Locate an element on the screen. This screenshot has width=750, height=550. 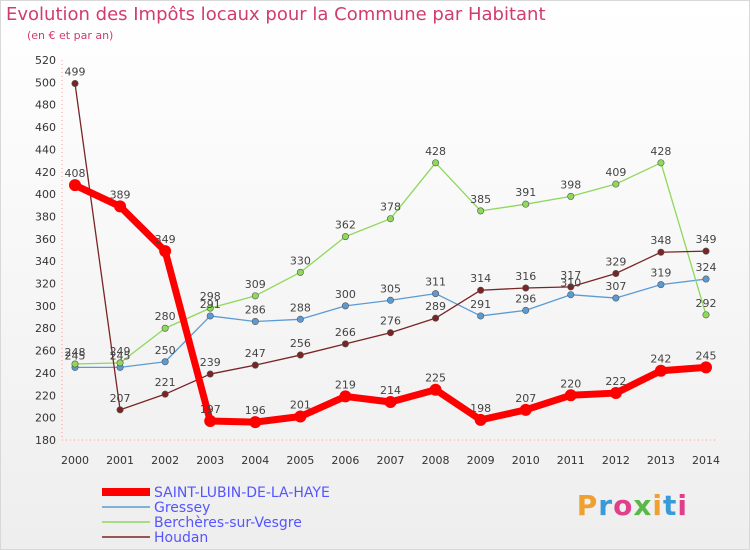
logo-letter: P is located at coordinates (587, 505).